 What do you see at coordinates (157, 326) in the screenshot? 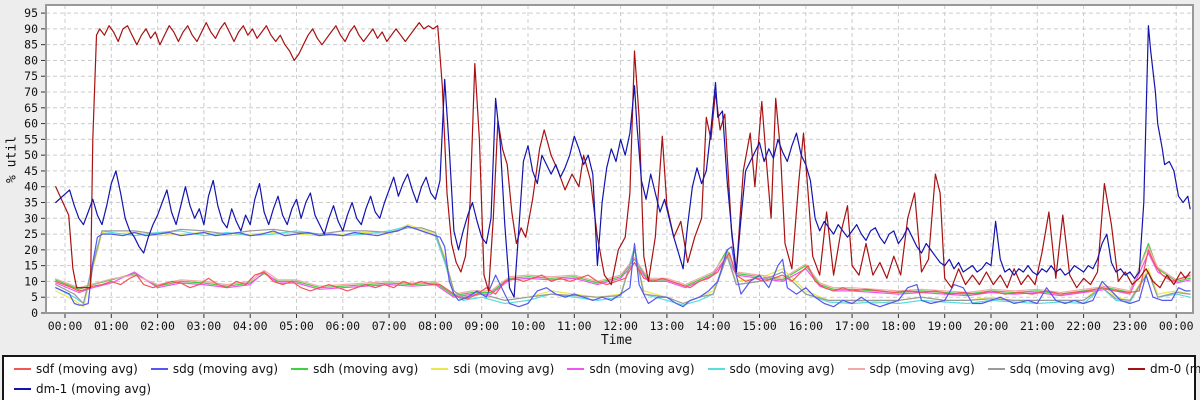
I see `x-tick-label: 02:00` at bounding box center [157, 326].